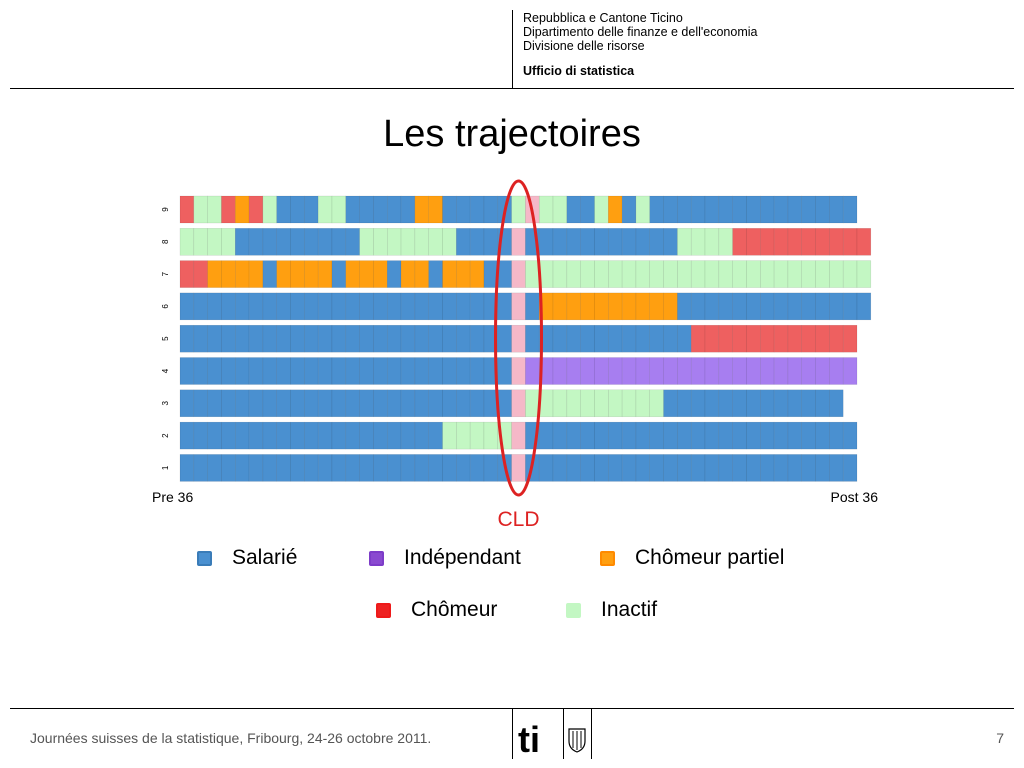  Describe the element at coordinates (383, 610) in the screenshot. I see `legend-swatch-chomeur` at that location.